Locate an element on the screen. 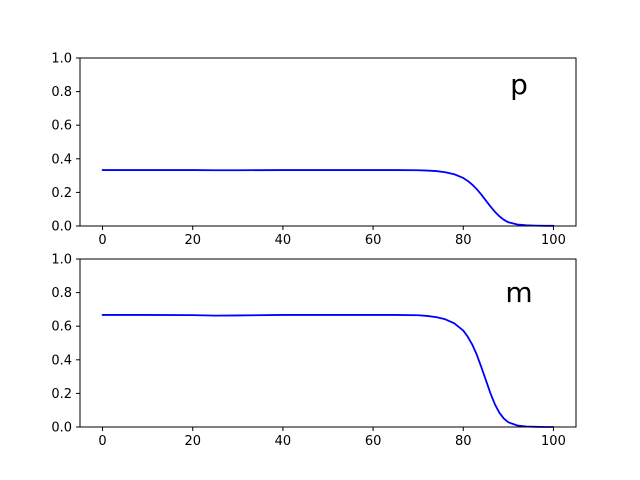 The image size is (640, 480). bottom-subplot-label-m: m is located at coordinates (518, 292).